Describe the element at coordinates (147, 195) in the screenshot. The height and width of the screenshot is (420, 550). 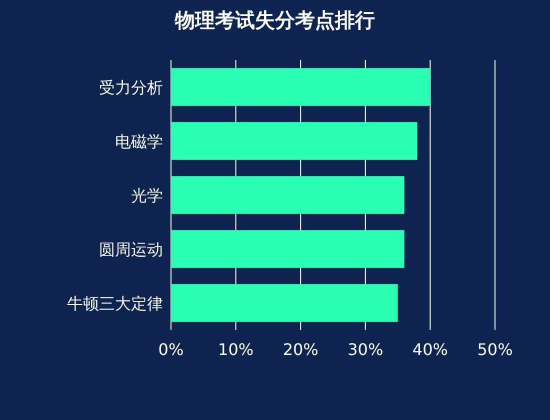
I see `y-tick-label: 光学` at that location.